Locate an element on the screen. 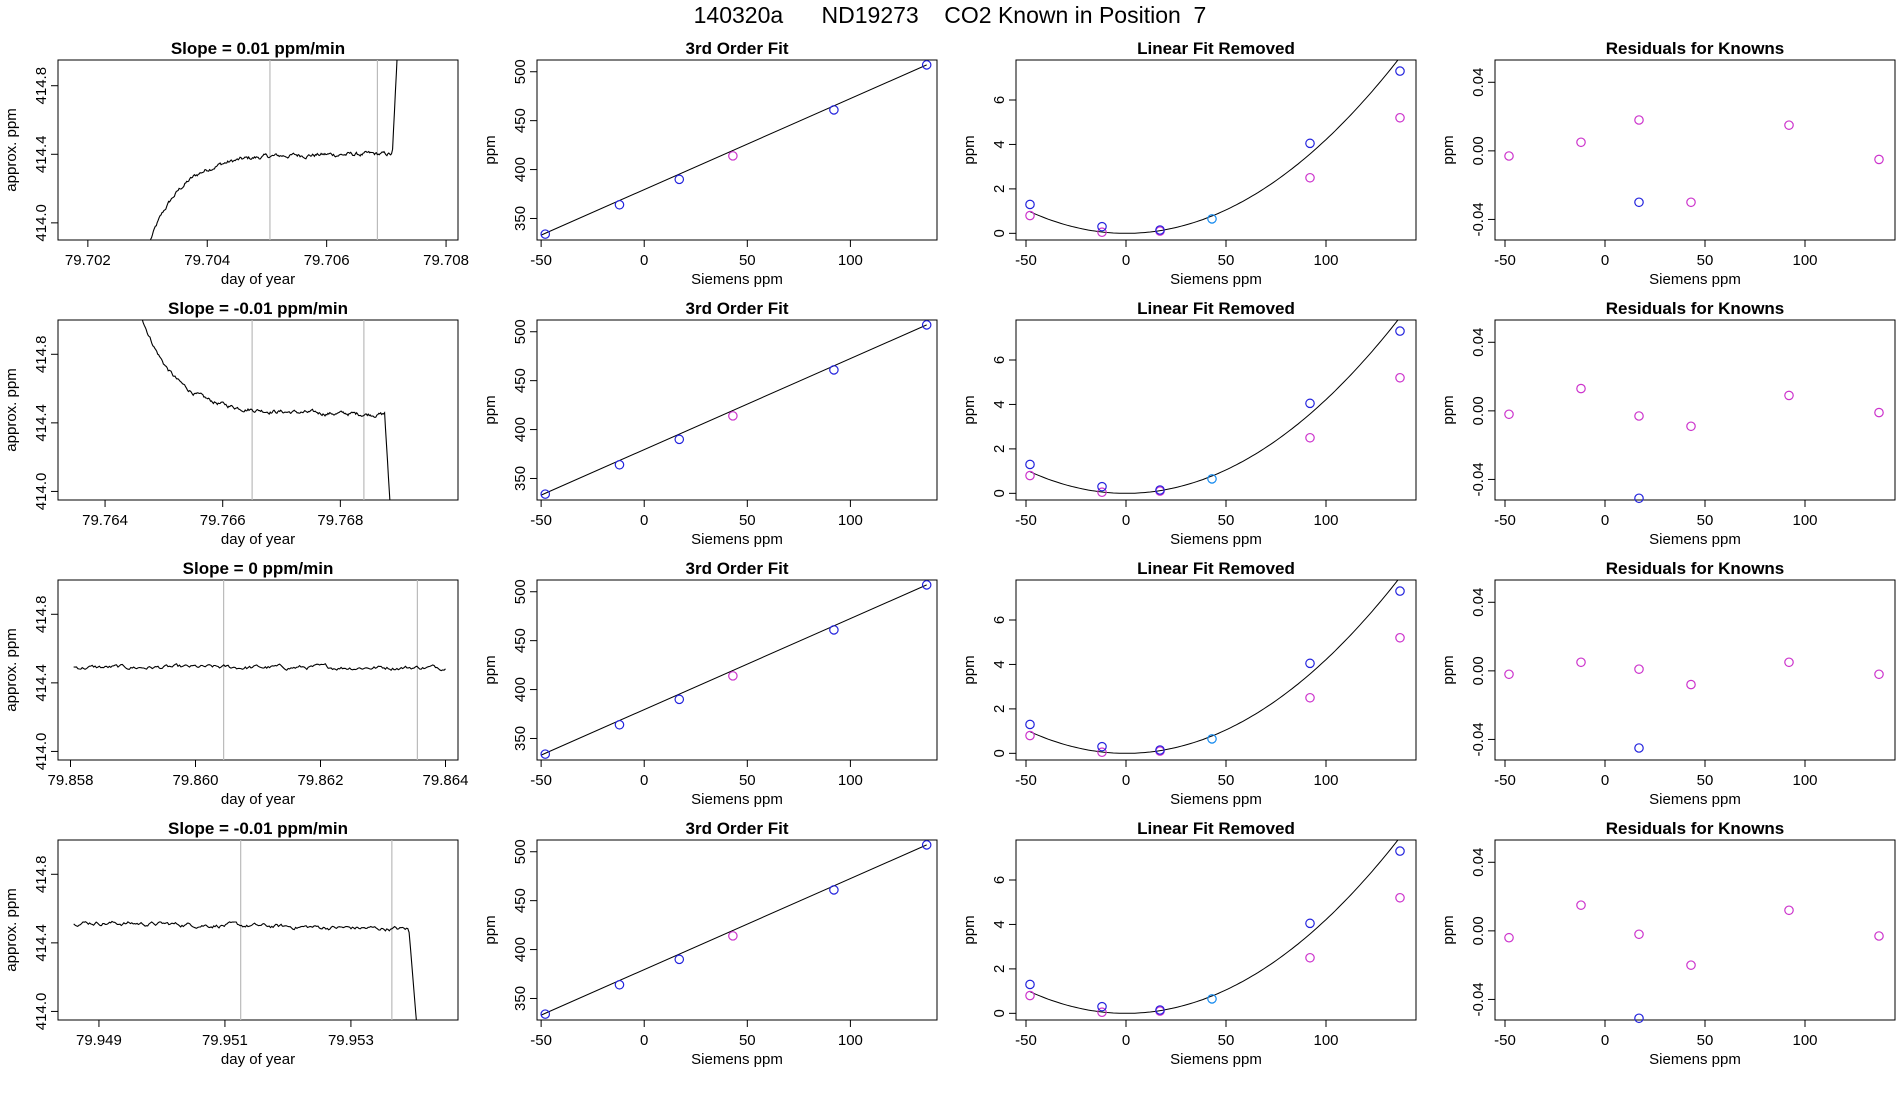 This screenshot has height=1100, width=1900. y-tick-label: 0.00 is located at coordinates (1478, 150).